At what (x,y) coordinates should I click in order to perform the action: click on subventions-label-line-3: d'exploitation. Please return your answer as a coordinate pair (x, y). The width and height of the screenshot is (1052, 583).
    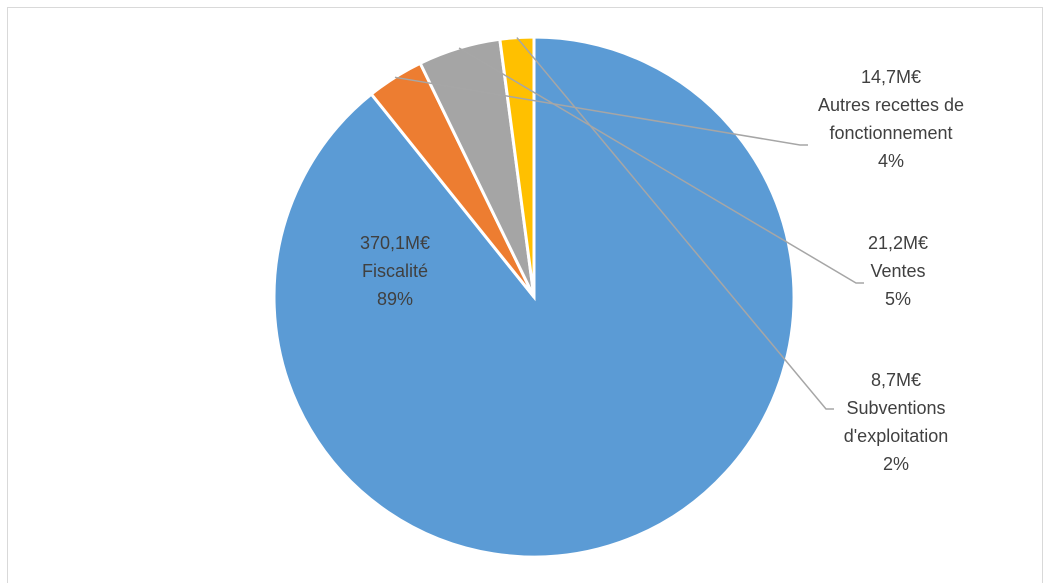
    Looking at the image, I should click on (896, 436).